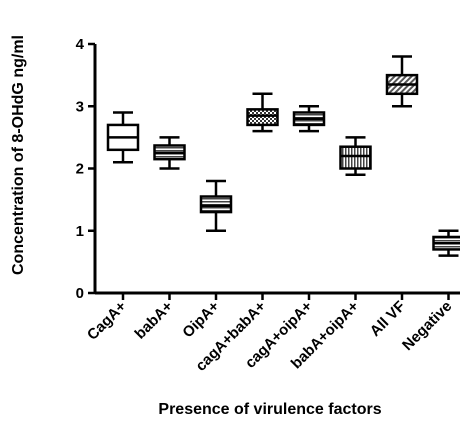 The width and height of the screenshot is (460, 423). I want to click on x-tick-label: OipA+, so click(201, 320).